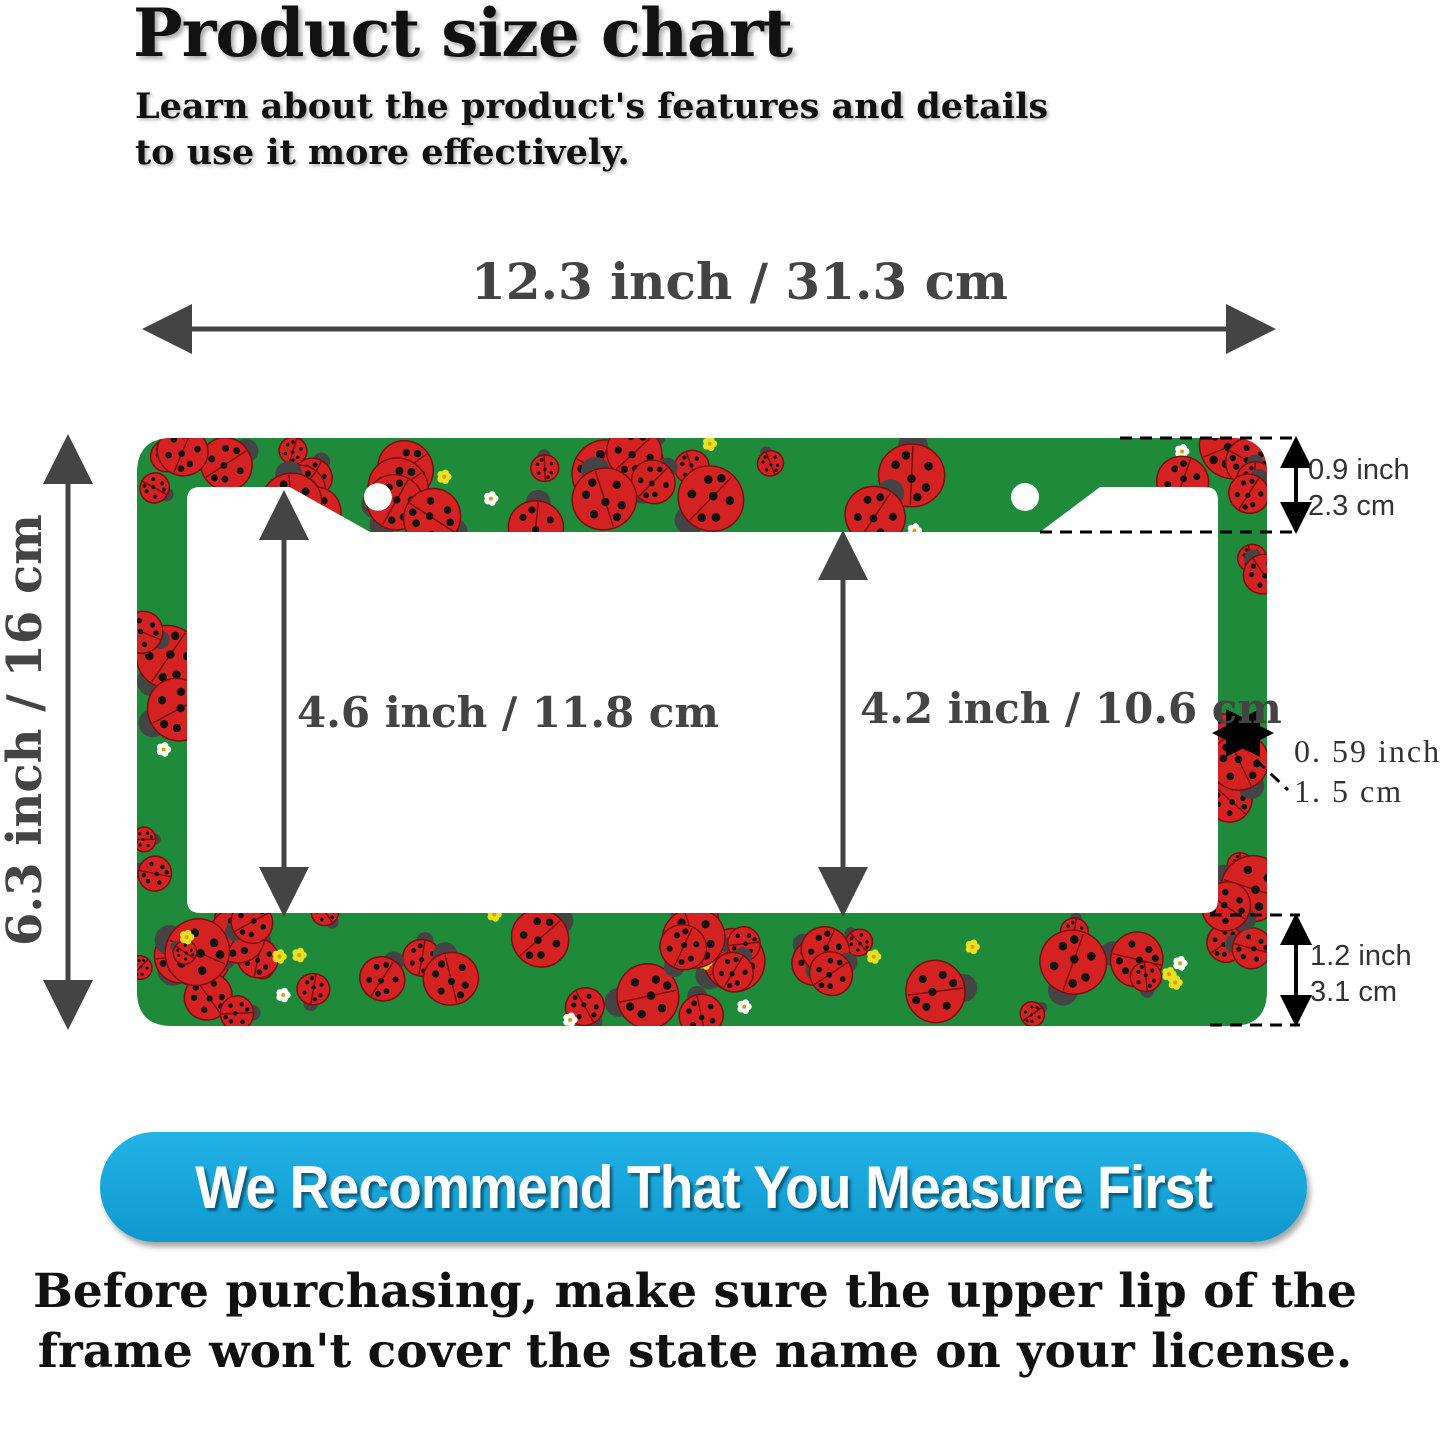 The width and height of the screenshot is (1445, 1443). What do you see at coordinates (463, 36) in the screenshot?
I see `page-title: Product size chart` at bounding box center [463, 36].